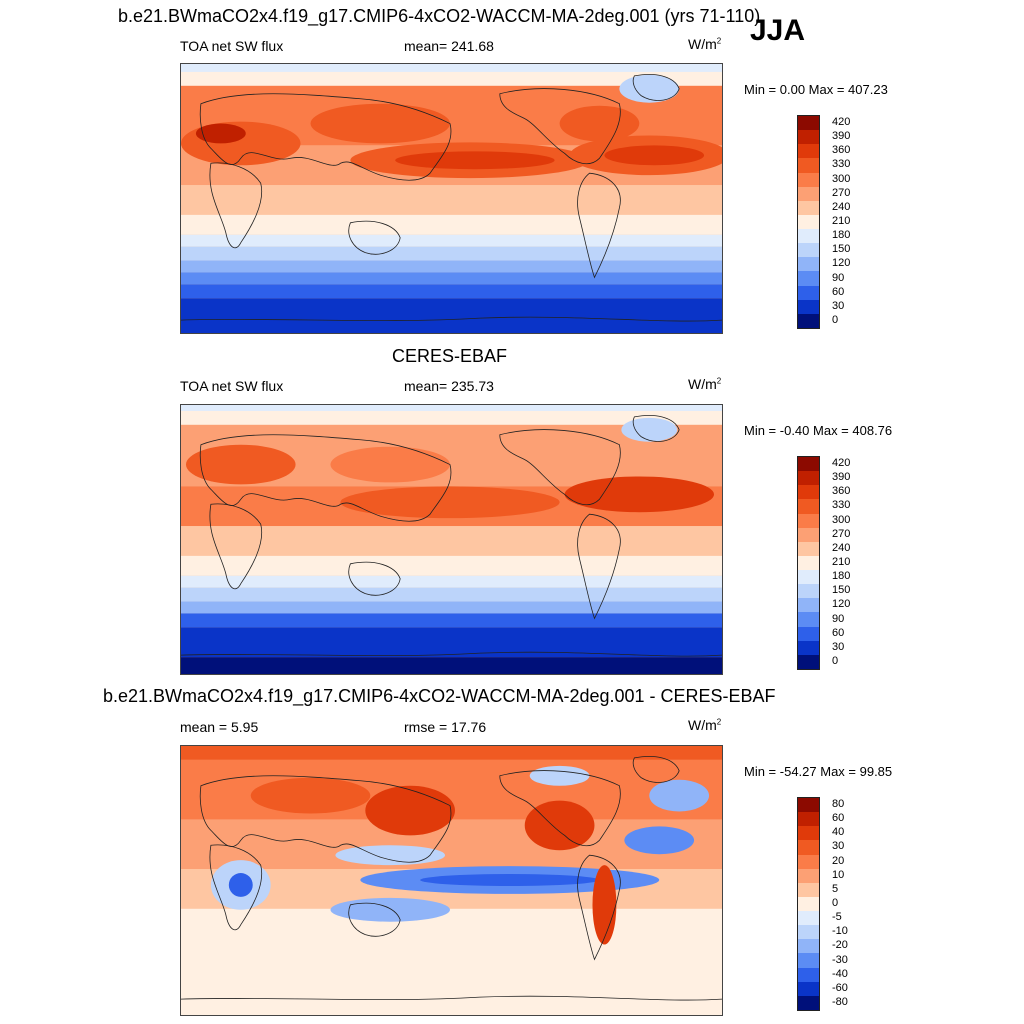 This screenshot has width=1024, height=1024. Describe the element at coordinates (841, 519) in the screenshot. I see `colorbar-tick-label: 300` at that location.